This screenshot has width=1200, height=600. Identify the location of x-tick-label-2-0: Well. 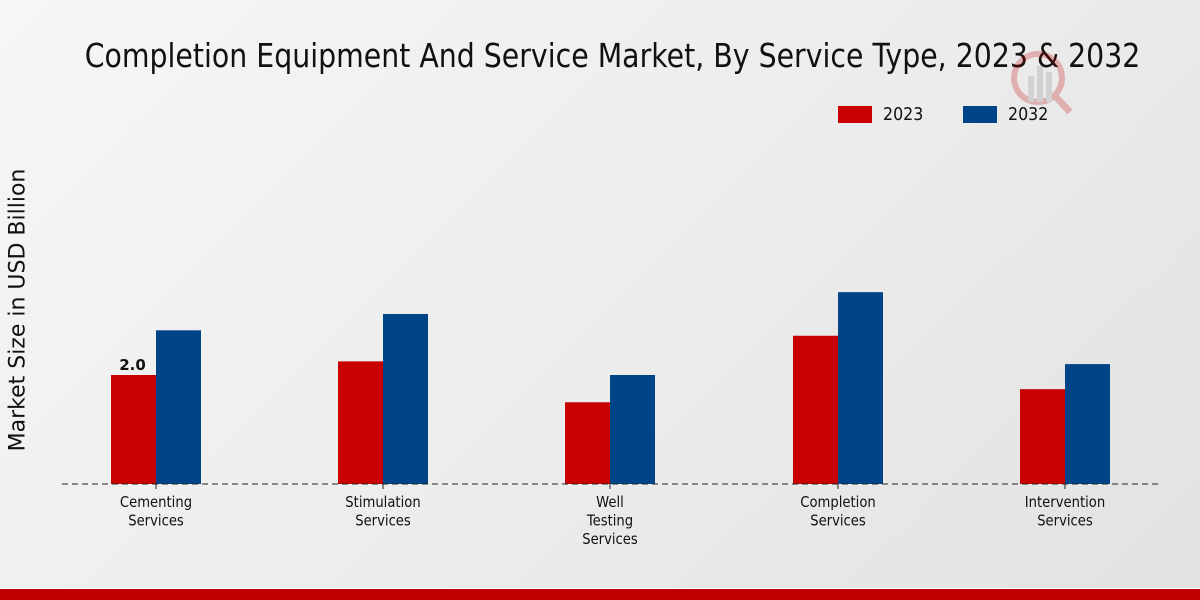
(610, 502).